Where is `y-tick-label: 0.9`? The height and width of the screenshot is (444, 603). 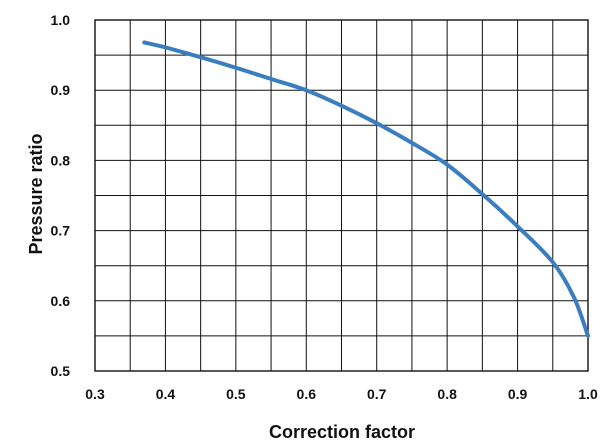 y-tick-label: 0.9 is located at coordinates (61, 90).